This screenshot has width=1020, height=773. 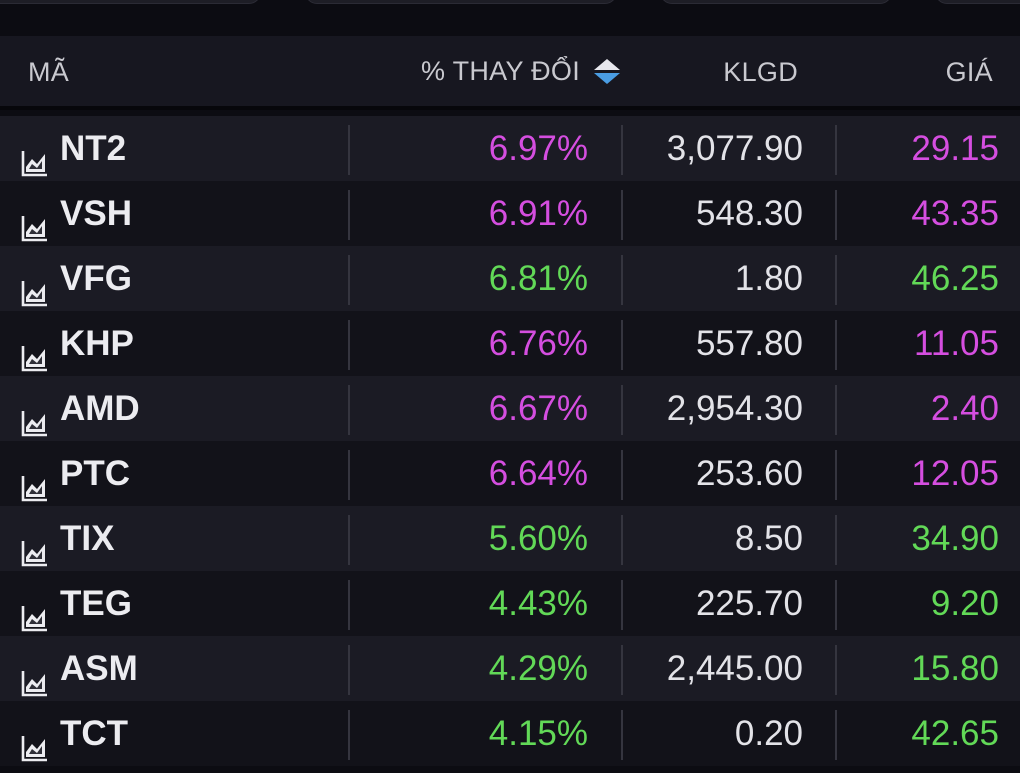 I want to click on price-cell: 12.05, so click(x=955, y=473).